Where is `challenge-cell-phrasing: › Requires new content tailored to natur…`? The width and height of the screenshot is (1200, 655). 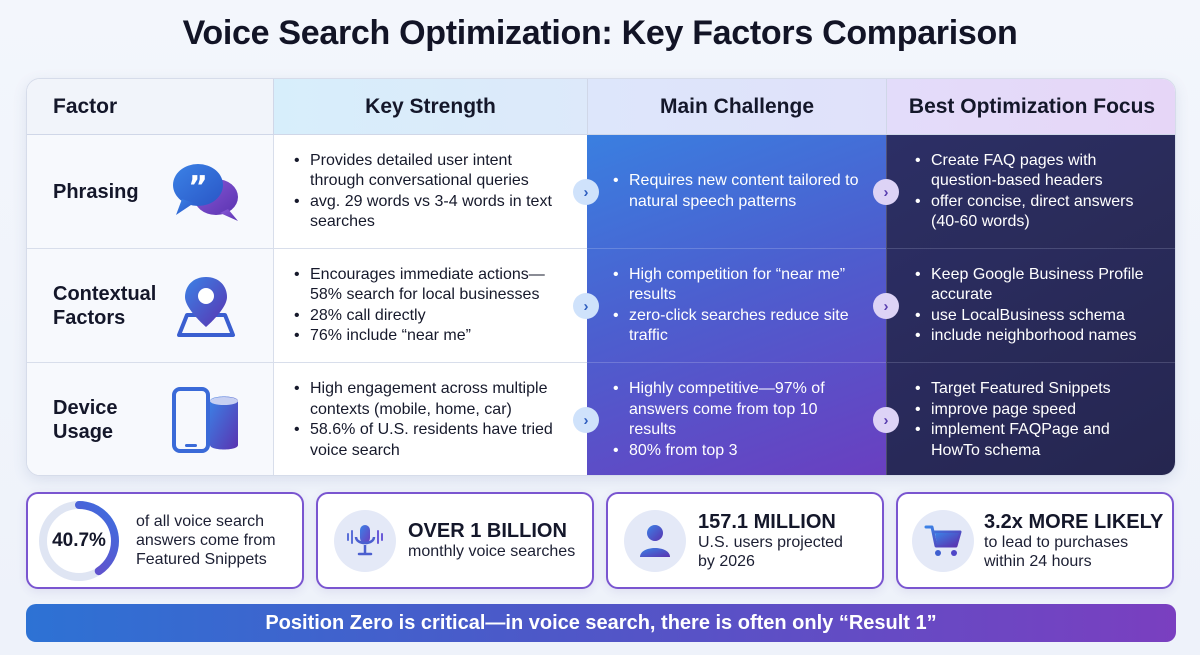
challenge-cell-phrasing: › Requires new content tailored to natur… is located at coordinates (729, 192).